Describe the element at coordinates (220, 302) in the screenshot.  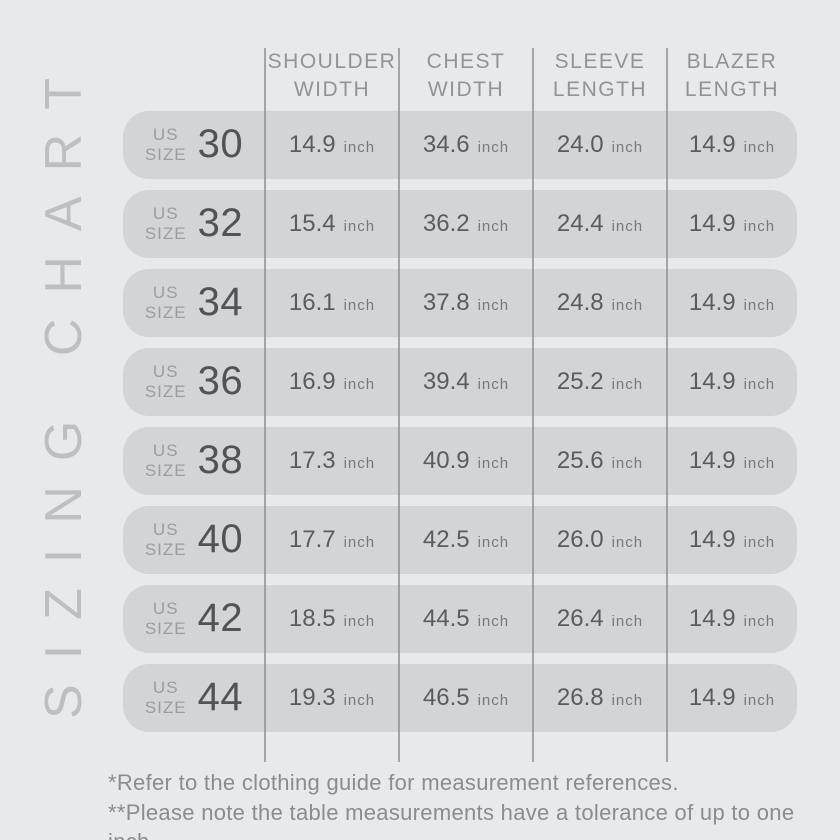
I see `size-number: 34` at that location.